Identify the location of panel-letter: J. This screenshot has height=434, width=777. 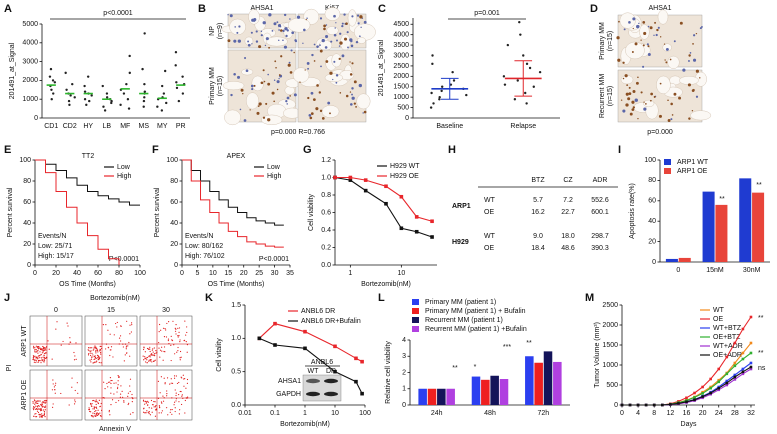
(7, 298).